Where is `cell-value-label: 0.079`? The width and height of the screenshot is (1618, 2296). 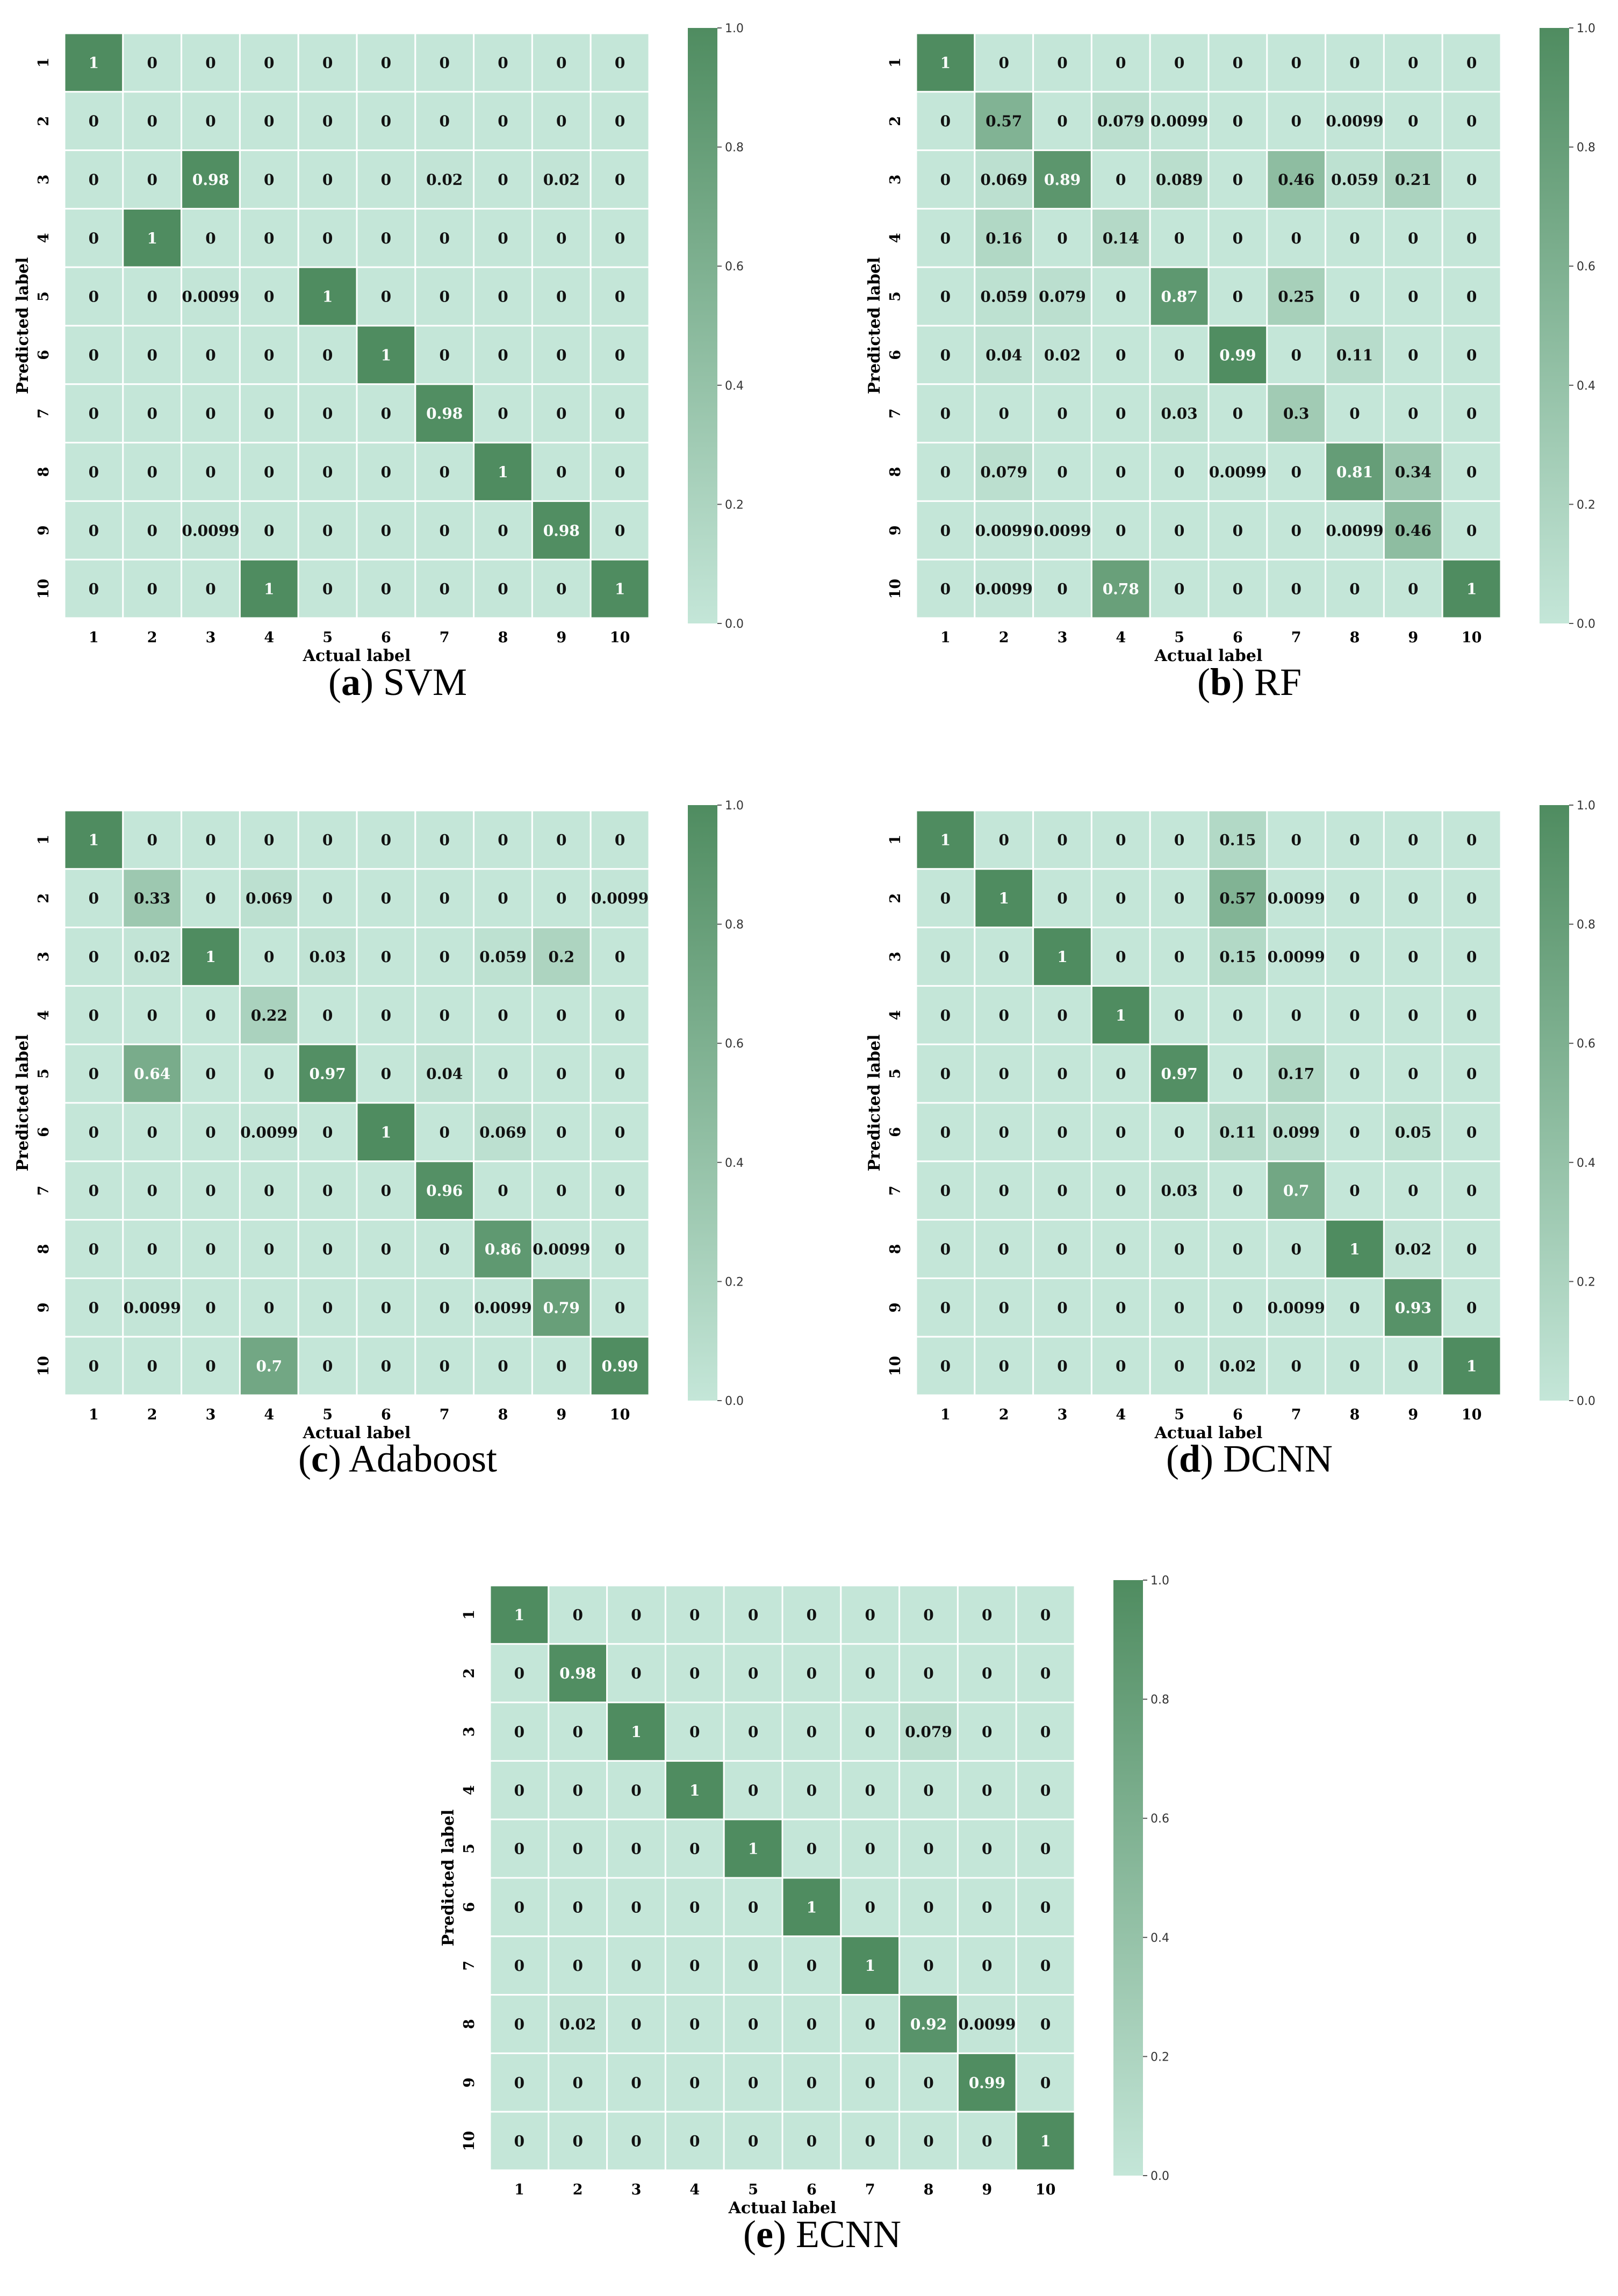 cell-value-label: 0.079 is located at coordinates (929, 1732).